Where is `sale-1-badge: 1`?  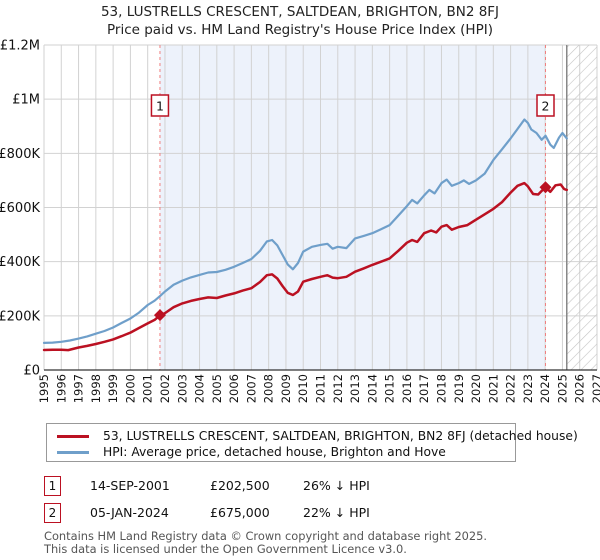 sale-1-badge: 1 is located at coordinates (52, 486).